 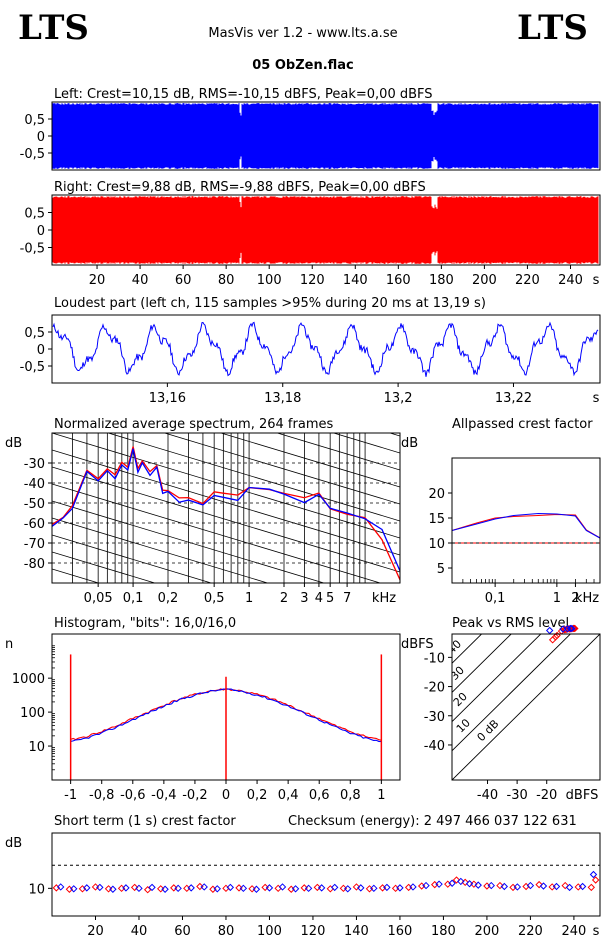 I want to click on peakrms-xtick-label: -20, so click(x=546, y=795).